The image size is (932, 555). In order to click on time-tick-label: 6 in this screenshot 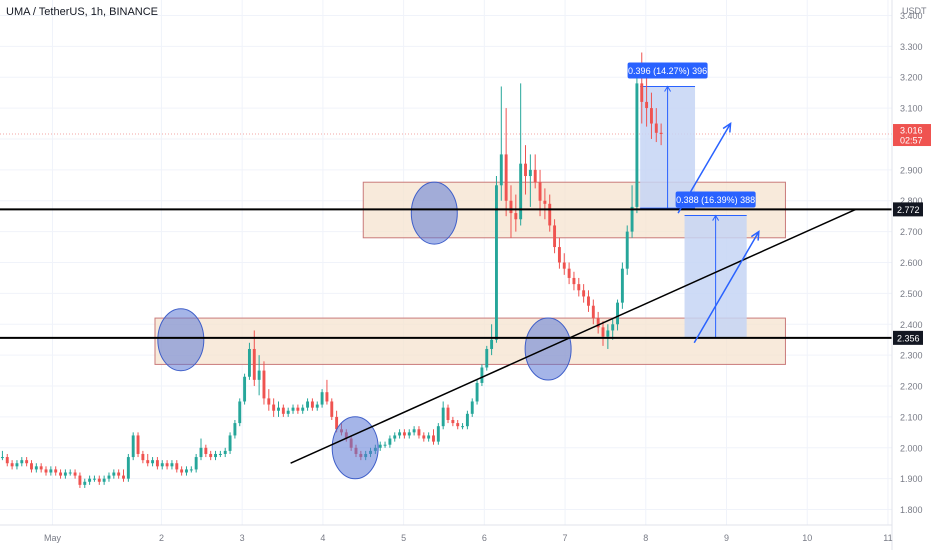, I will do `click(484, 538)`.